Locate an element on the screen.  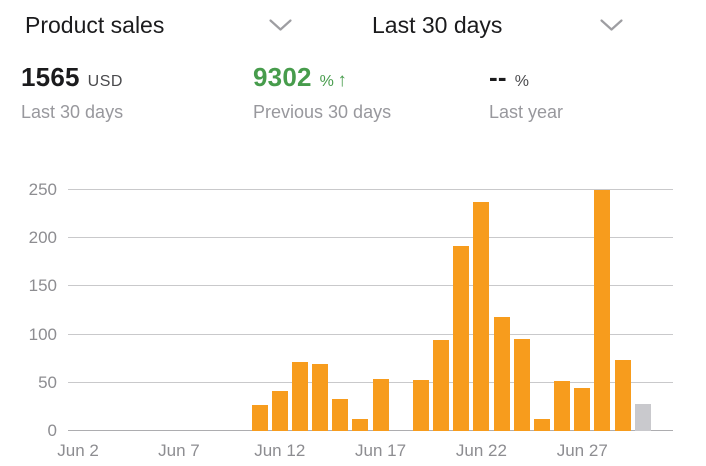
y-tick-label: 50 is located at coordinates (47, 382).